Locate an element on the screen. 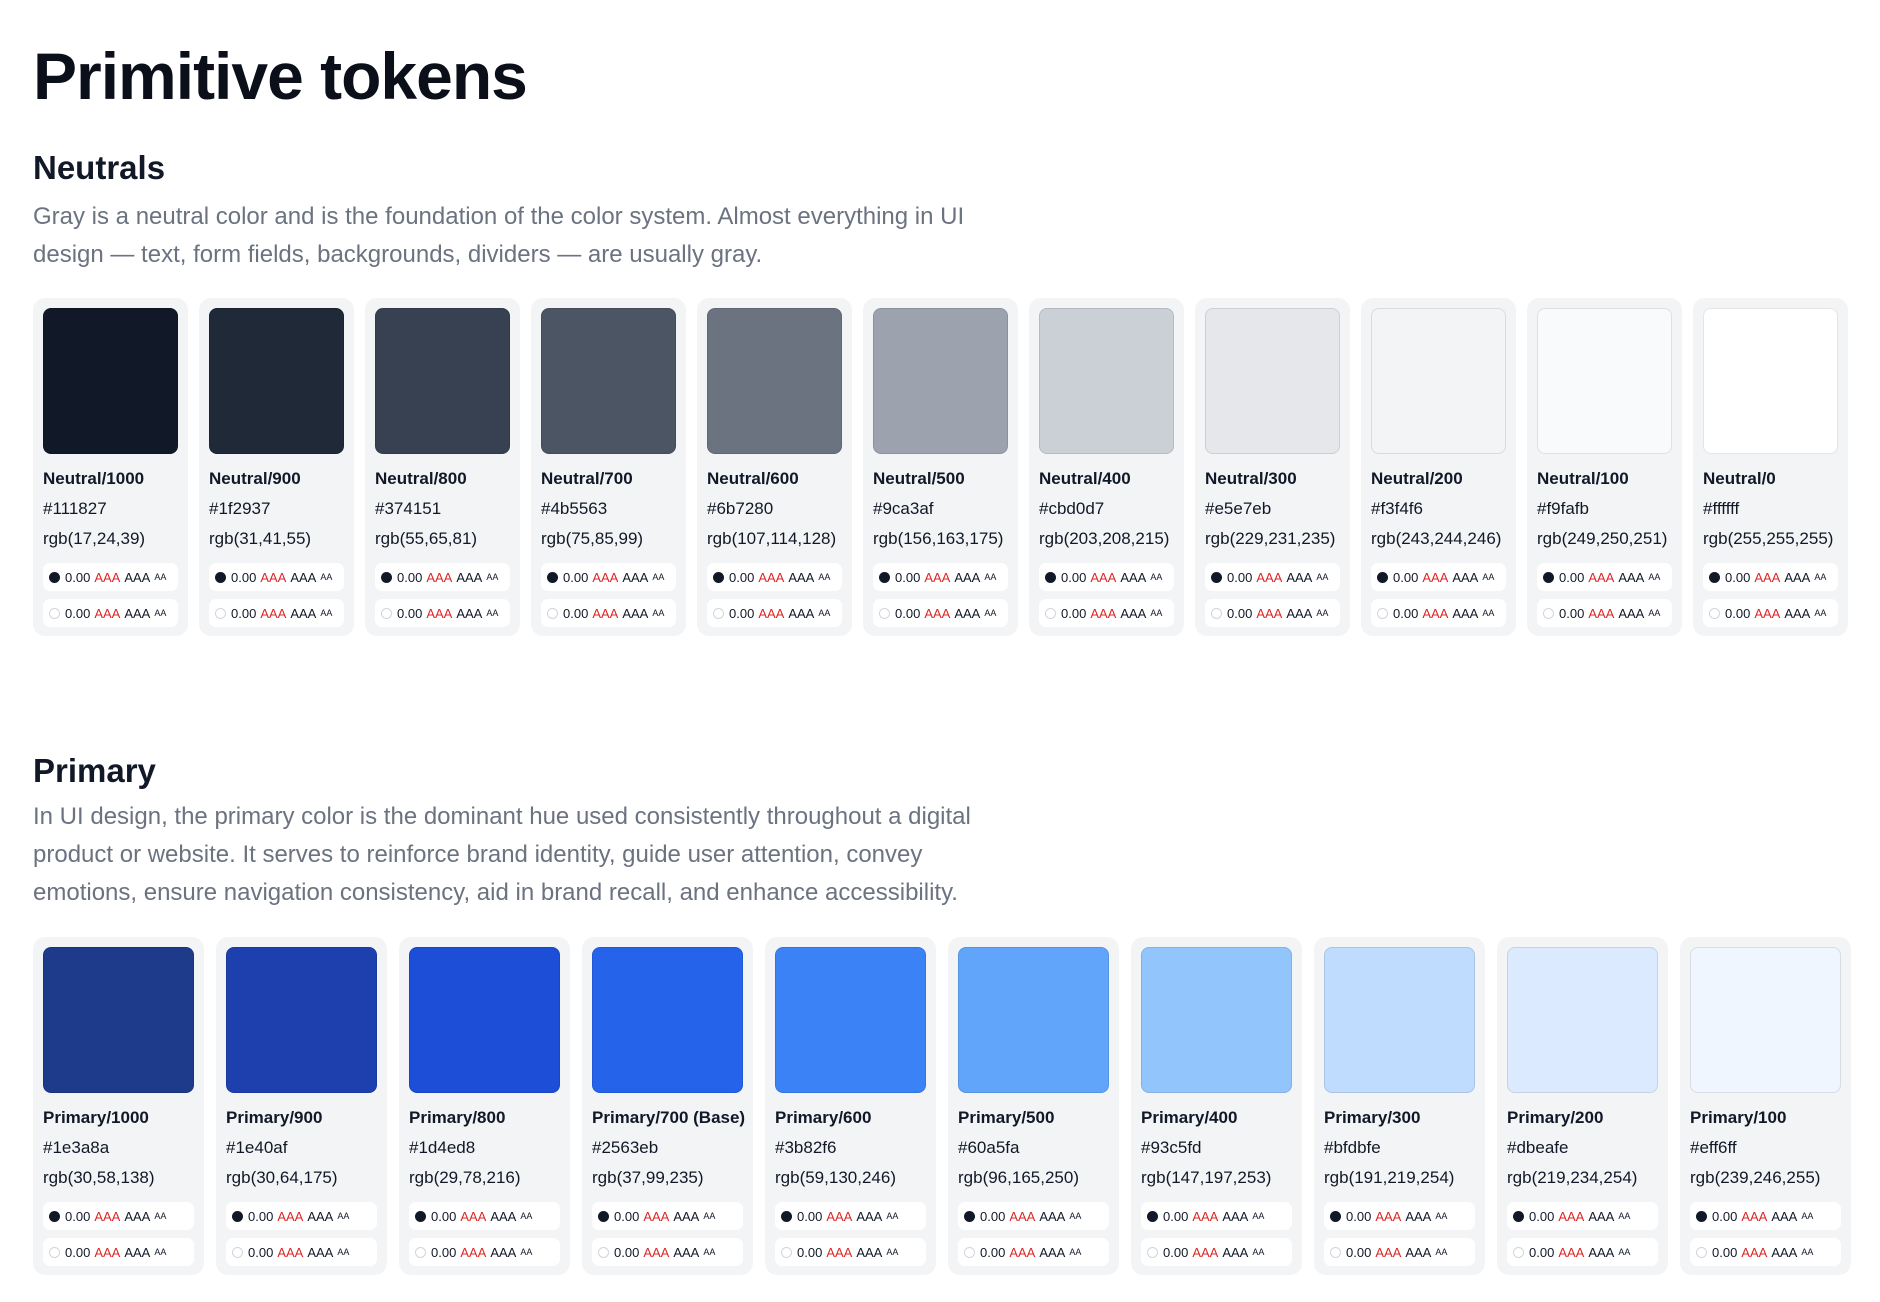 The width and height of the screenshot is (1880, 1302). token-name: Neutral/200 is located at coordinates (1417, 478).